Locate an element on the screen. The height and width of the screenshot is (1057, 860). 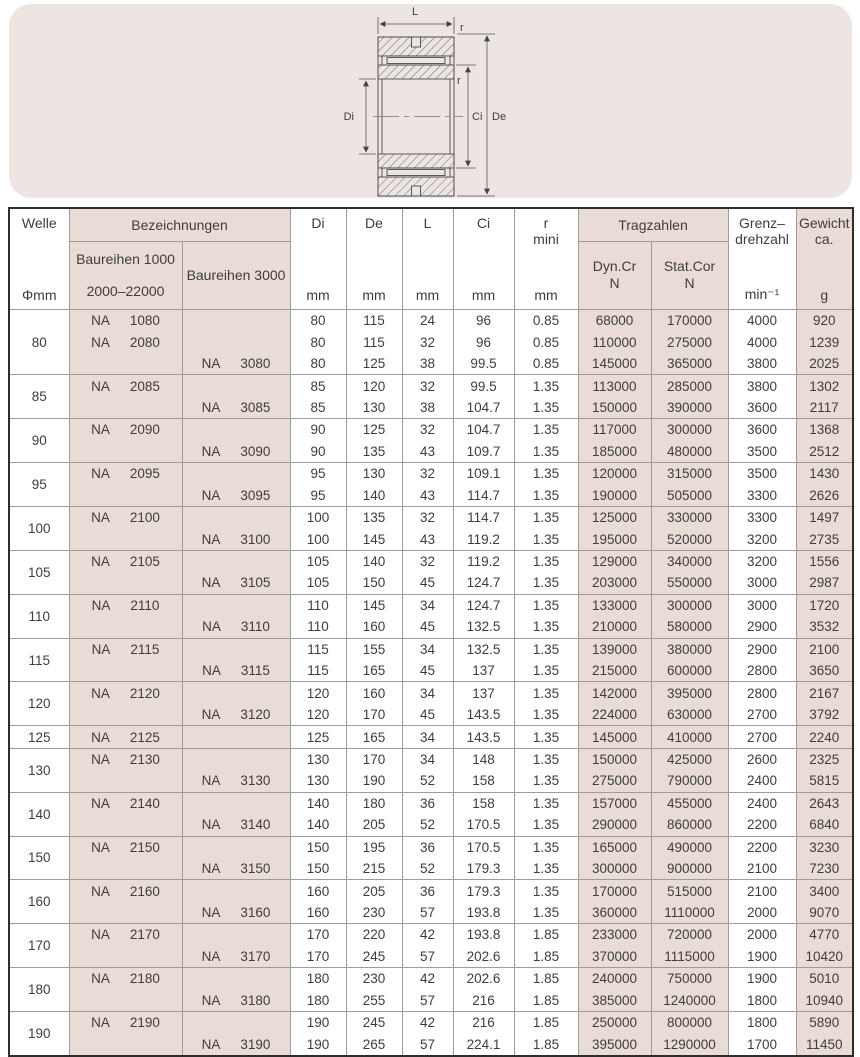
cell-gewicht: 1368 is located at coordinates (824, 429).